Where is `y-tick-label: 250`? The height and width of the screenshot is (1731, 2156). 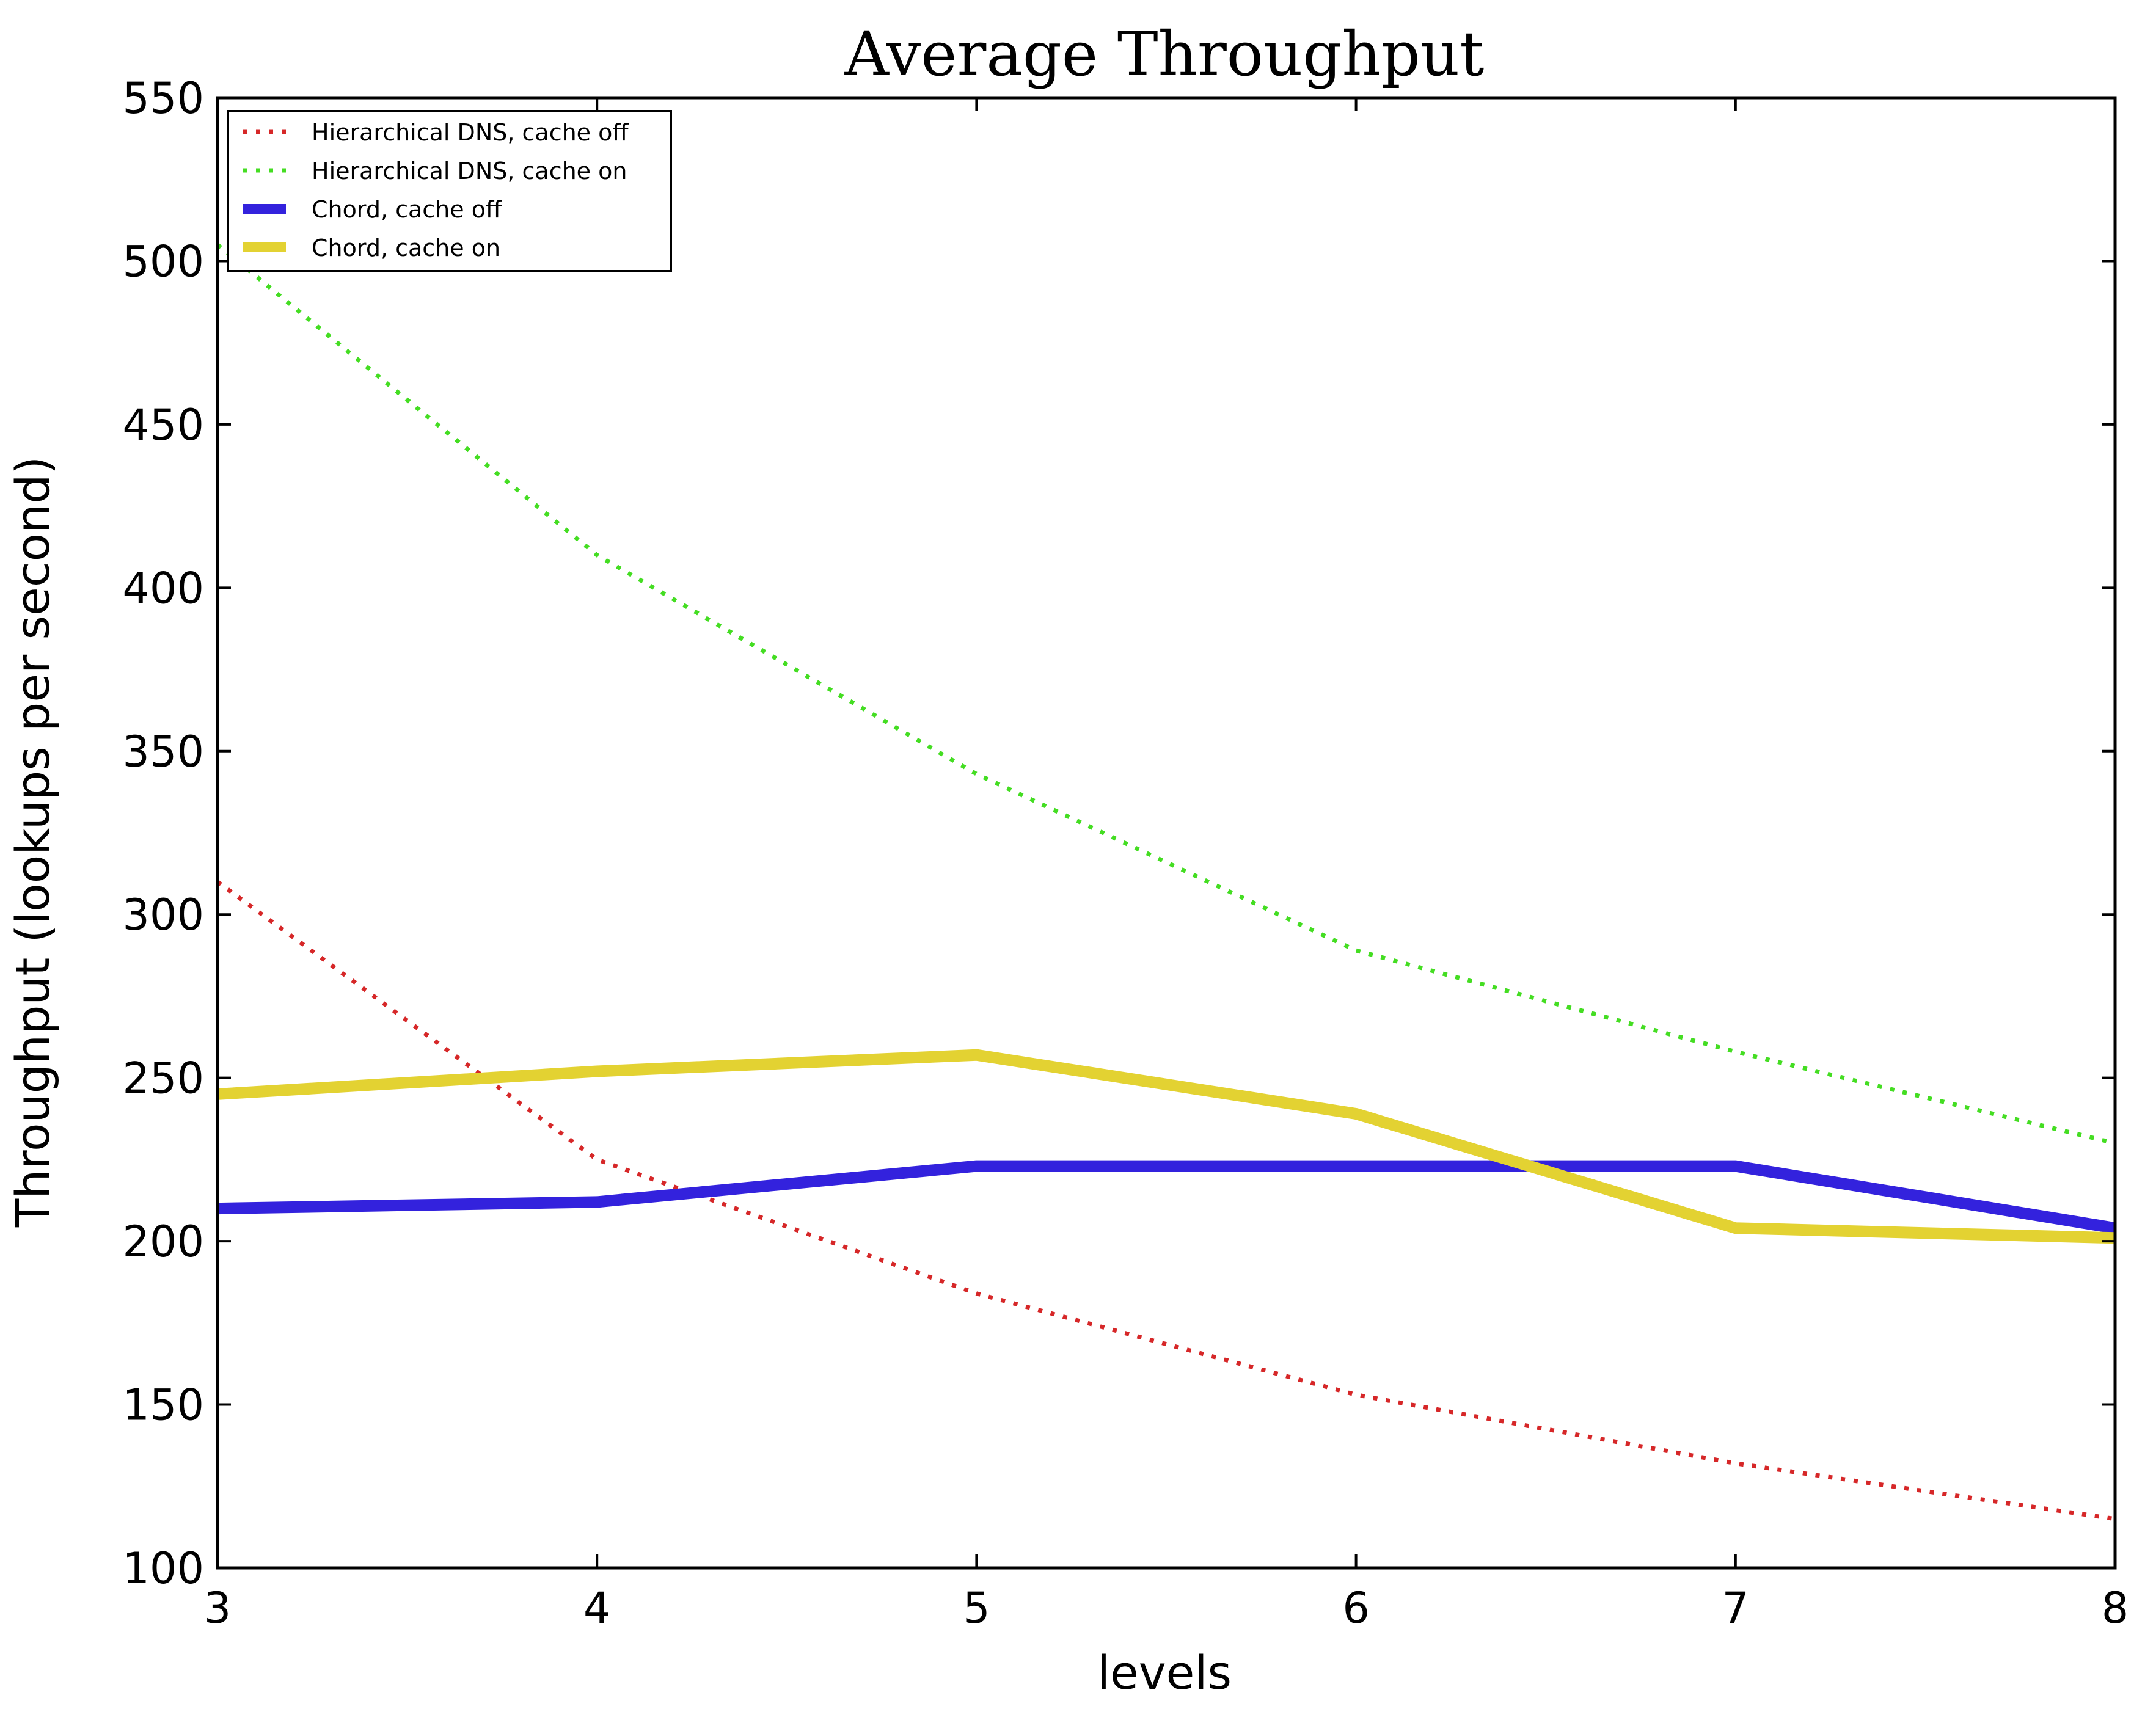
y-tick-label: 250 is located at coordinates (163, 1079).